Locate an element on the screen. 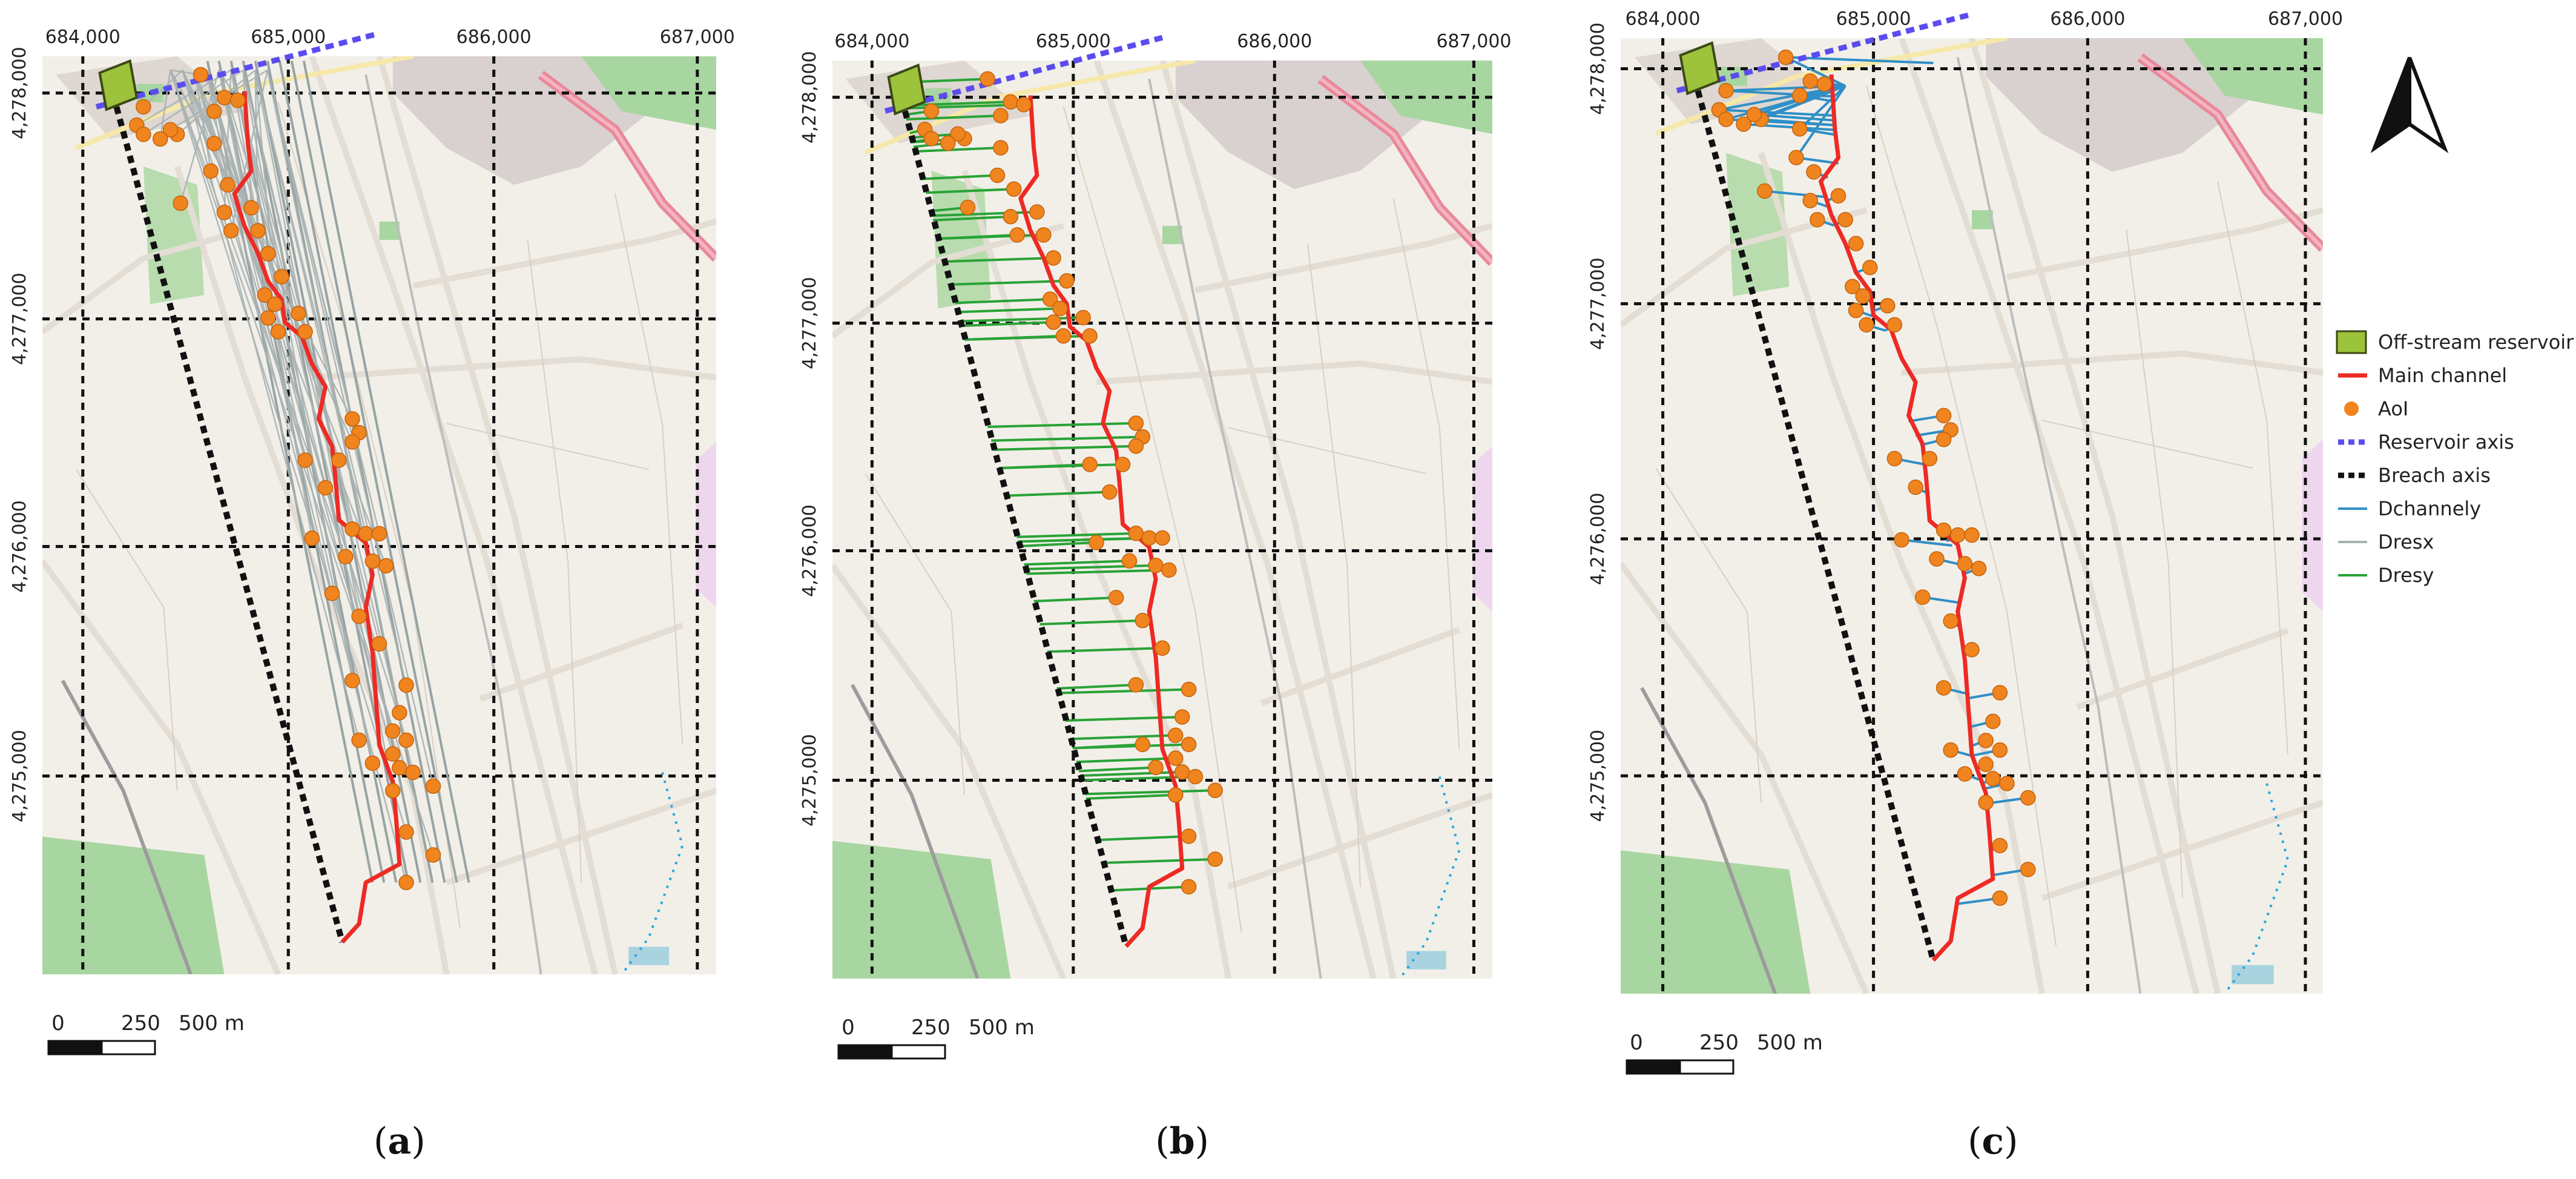 The width and height of the screenshot is (2576, 1179). breach-axis is located at coordinates (1015, 529).